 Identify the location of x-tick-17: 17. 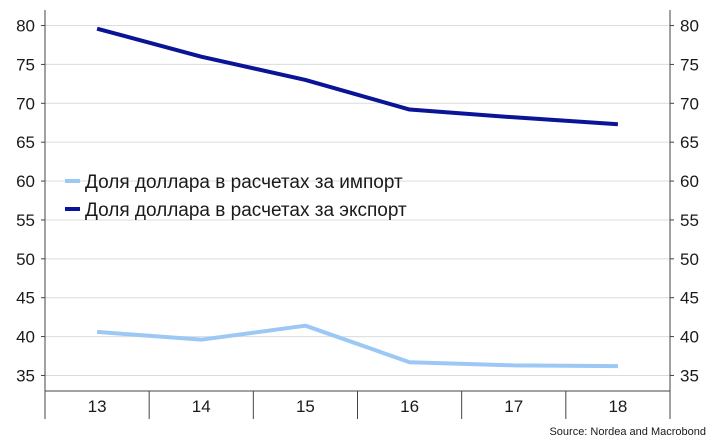
(513, 406).